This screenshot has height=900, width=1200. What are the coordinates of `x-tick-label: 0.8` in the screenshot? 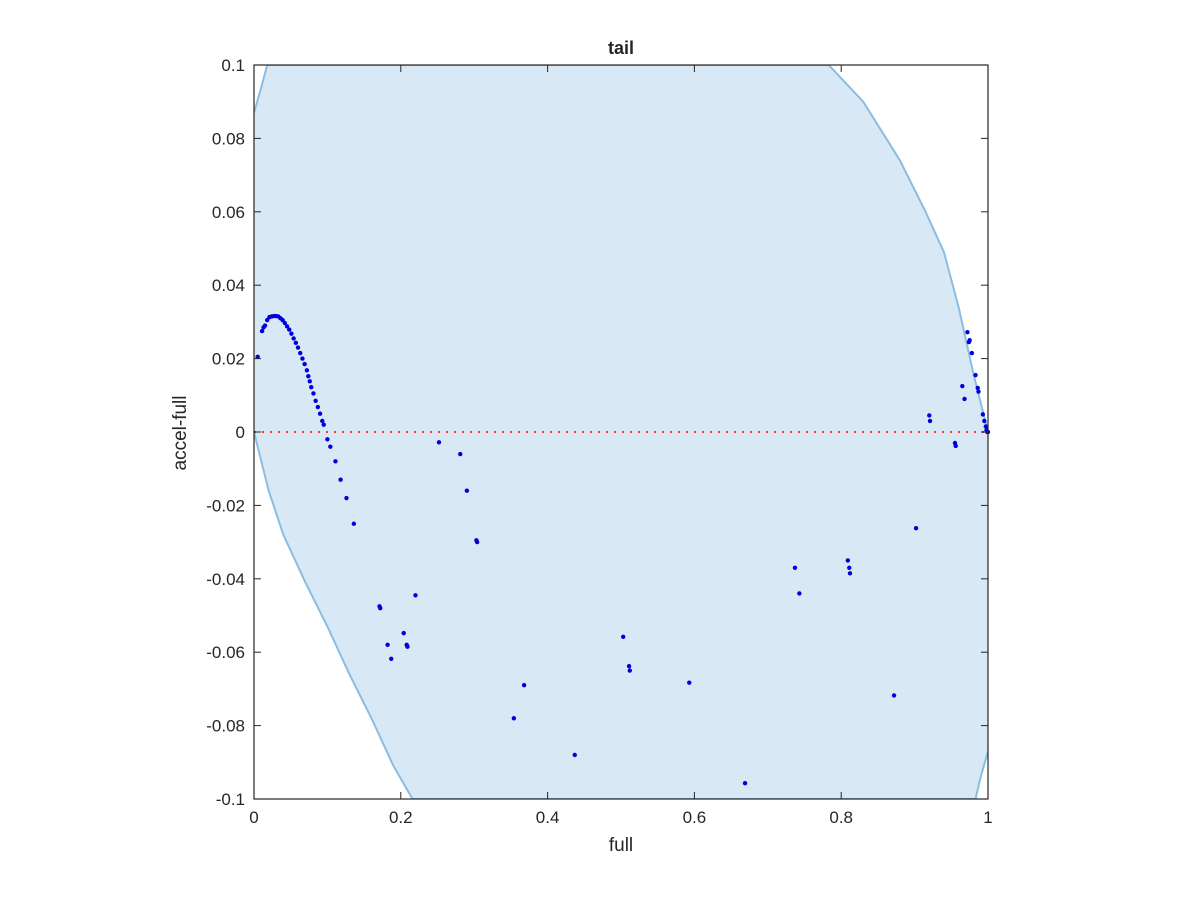 It's located at (841, 817).